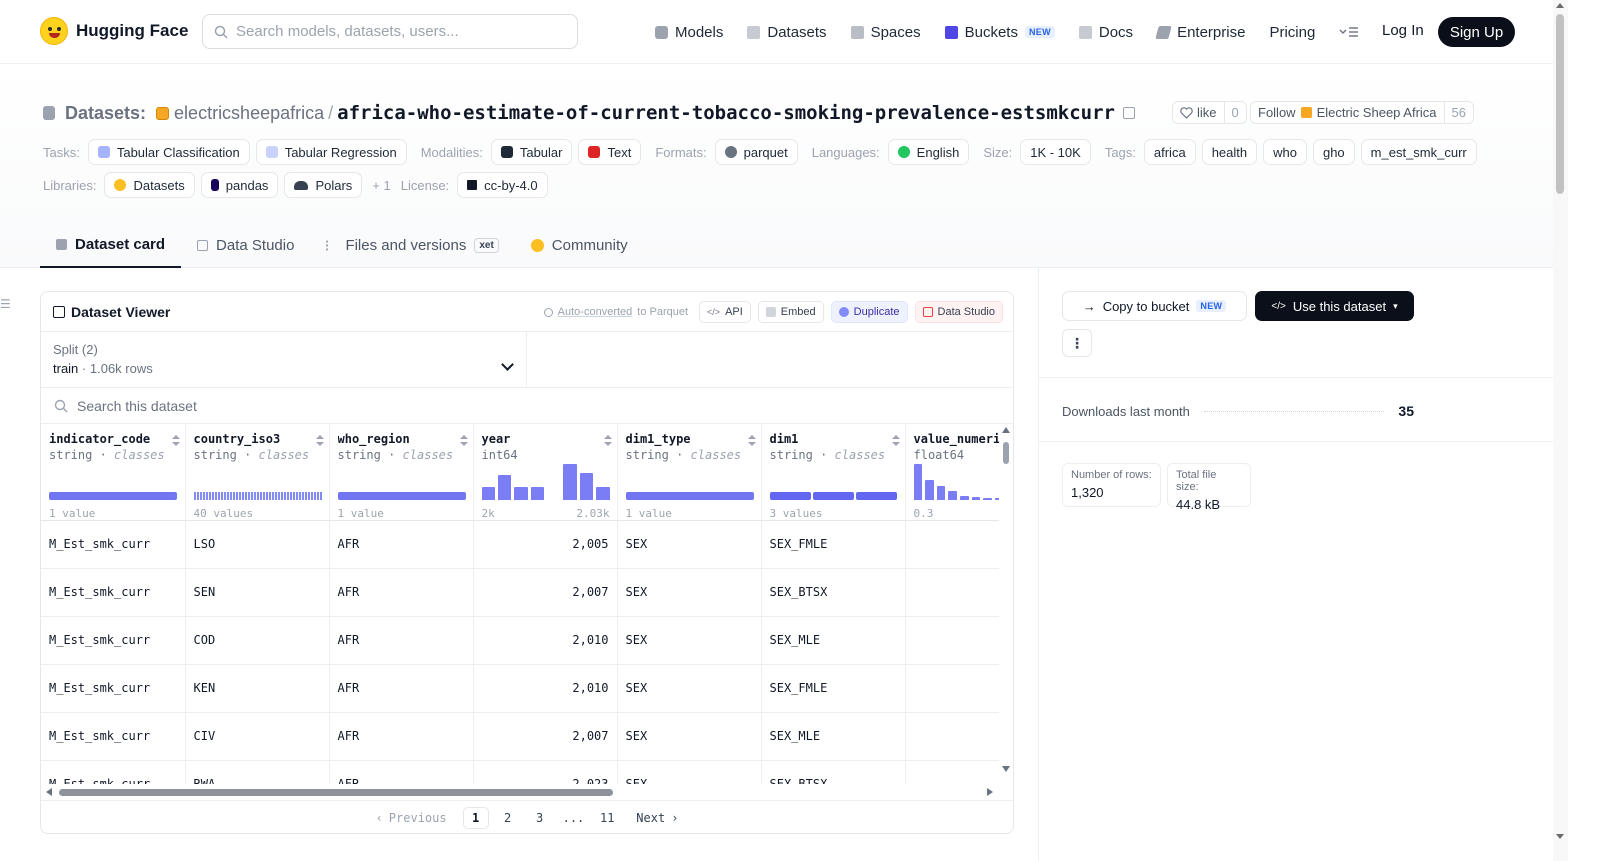  I want to click on table-vertical-scrollbar, so click(1006, 604).